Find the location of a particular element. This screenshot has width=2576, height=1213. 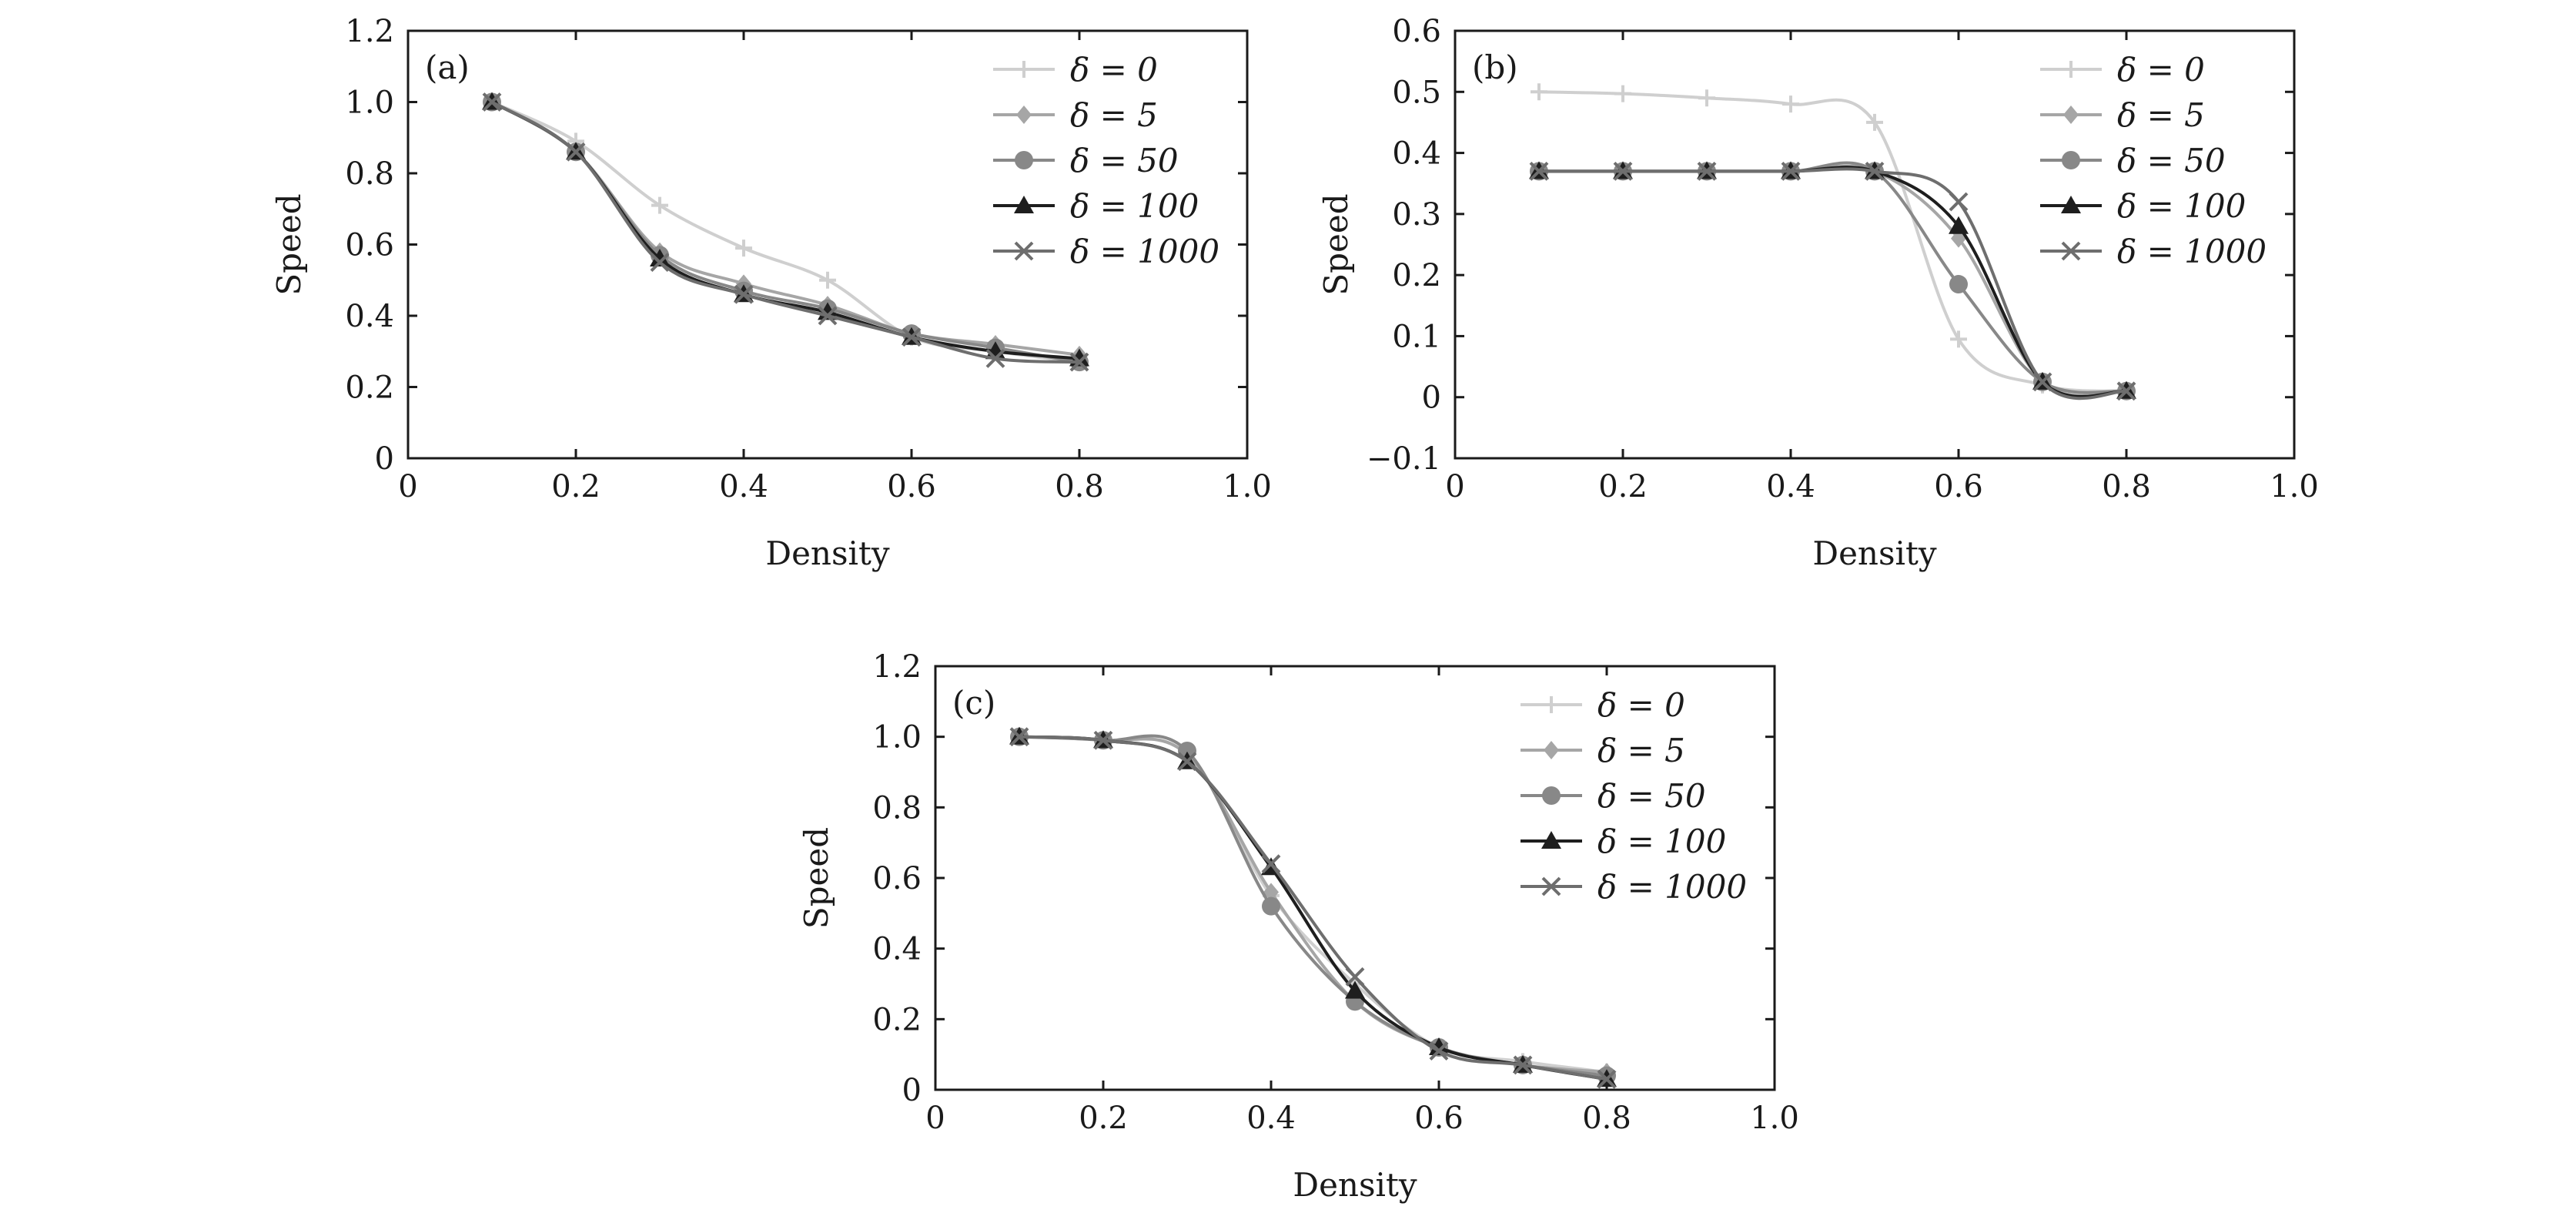

y-tick-label: −0.1 is located at coordinates (1404, 459).